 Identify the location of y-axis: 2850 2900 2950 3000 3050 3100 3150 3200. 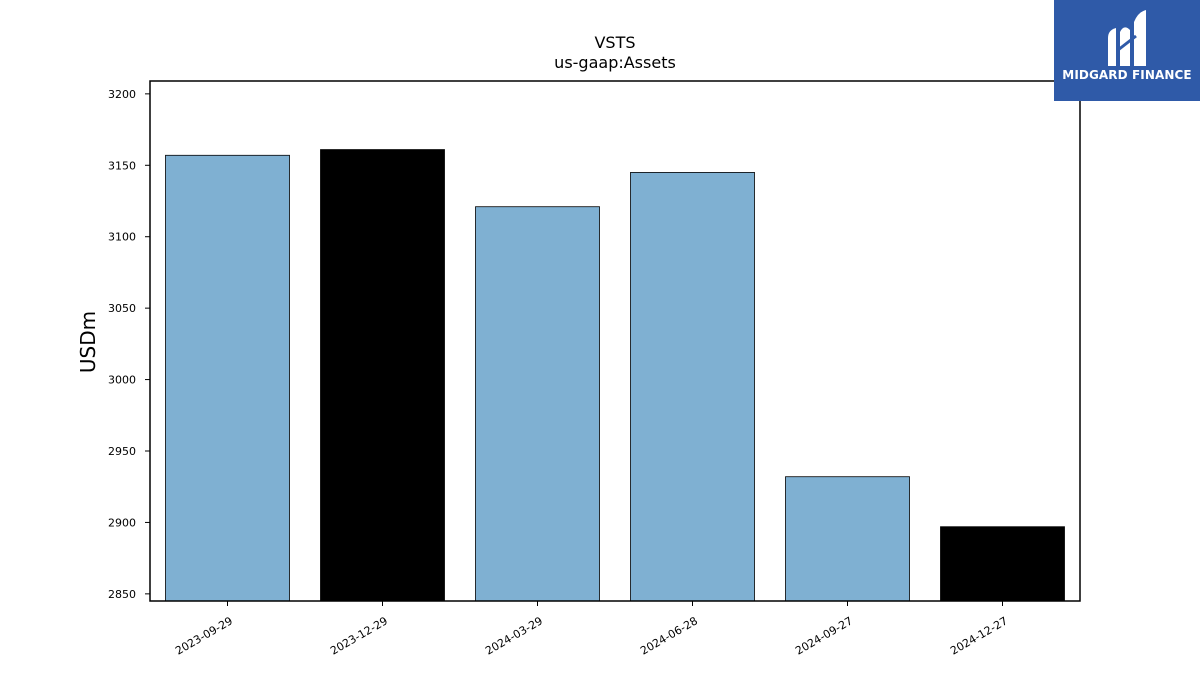
(129, 344).